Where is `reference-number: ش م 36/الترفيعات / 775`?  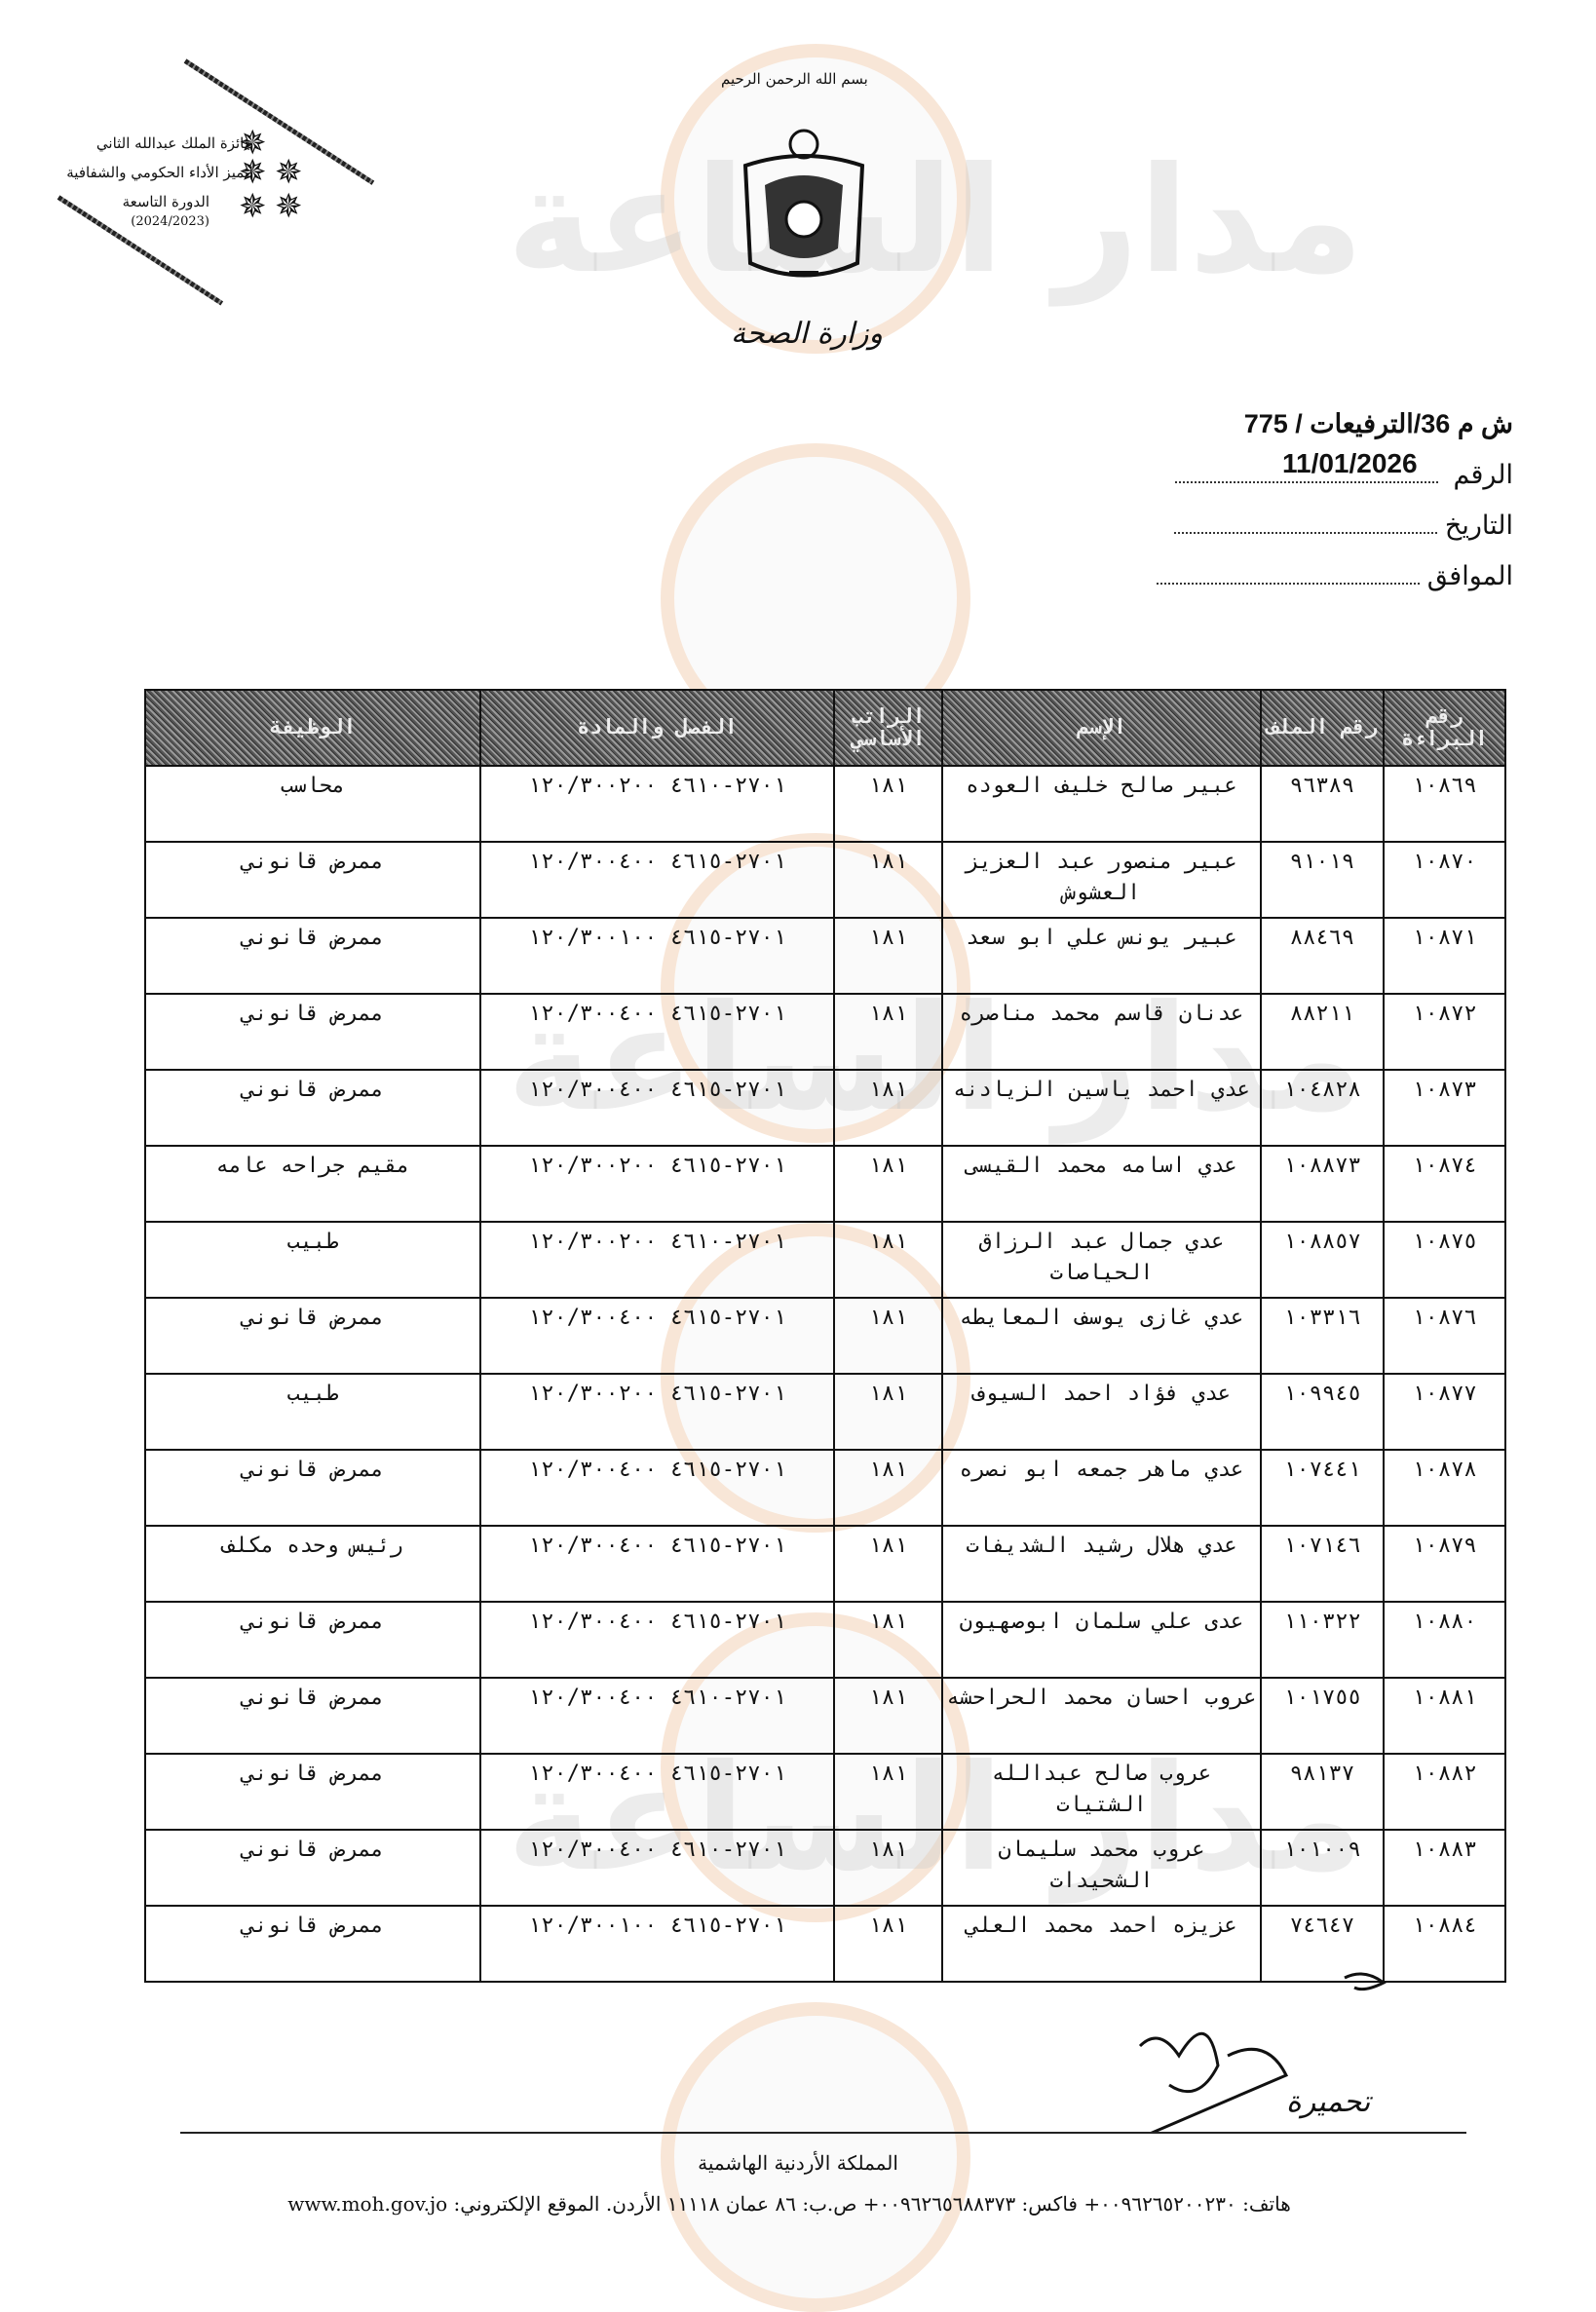 reference-number: ش م 36/الترفيعات / 775 is located at coordinates (1378, 423).